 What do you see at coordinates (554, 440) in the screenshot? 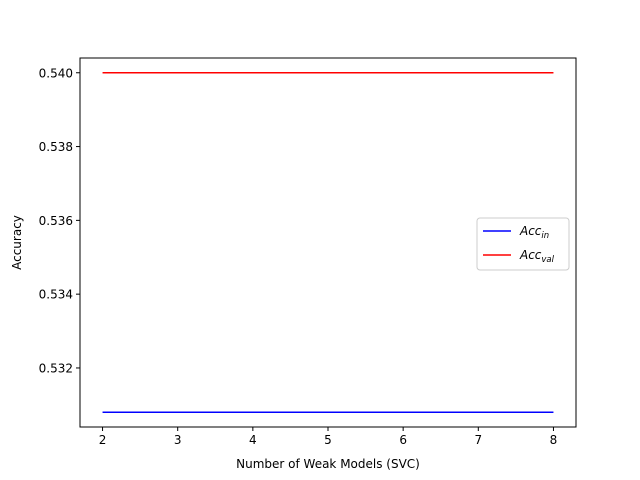
I see `x-tick-label: 8` at bounding box center [554, 440].